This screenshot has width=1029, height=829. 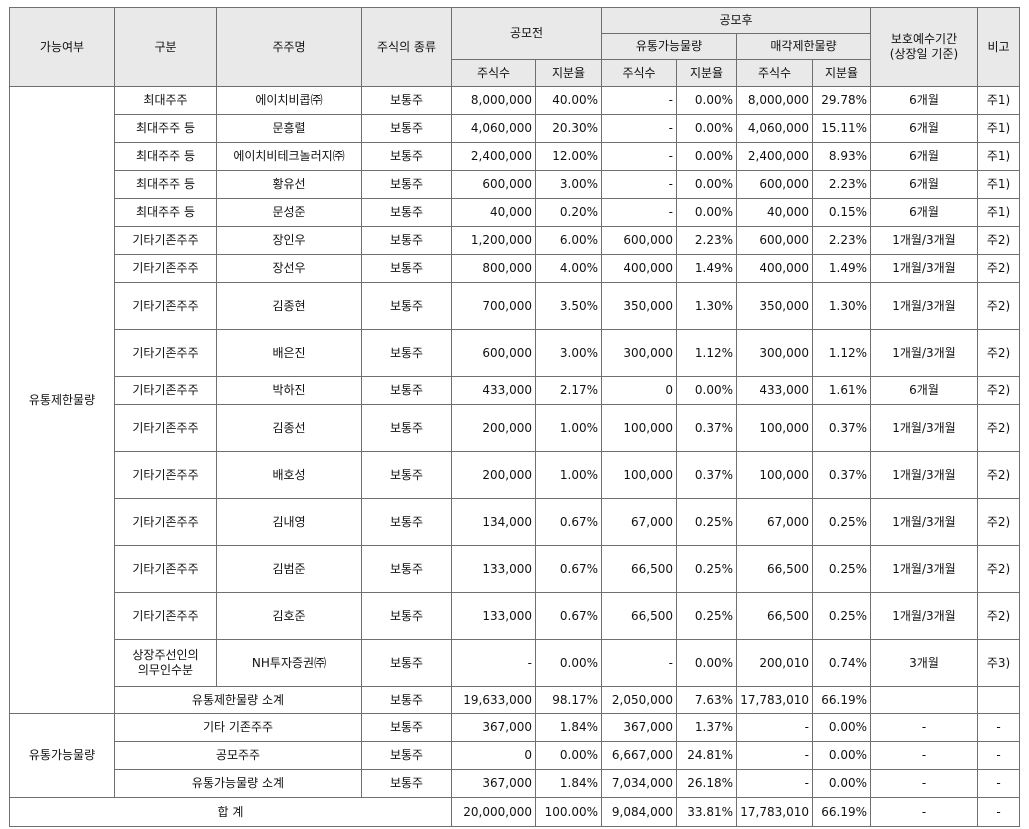 What do you see at coordinates (639, 783) in the screenshot?
I see `cell-trad-shares: 7,034,000` at bounding box center [639, 783].